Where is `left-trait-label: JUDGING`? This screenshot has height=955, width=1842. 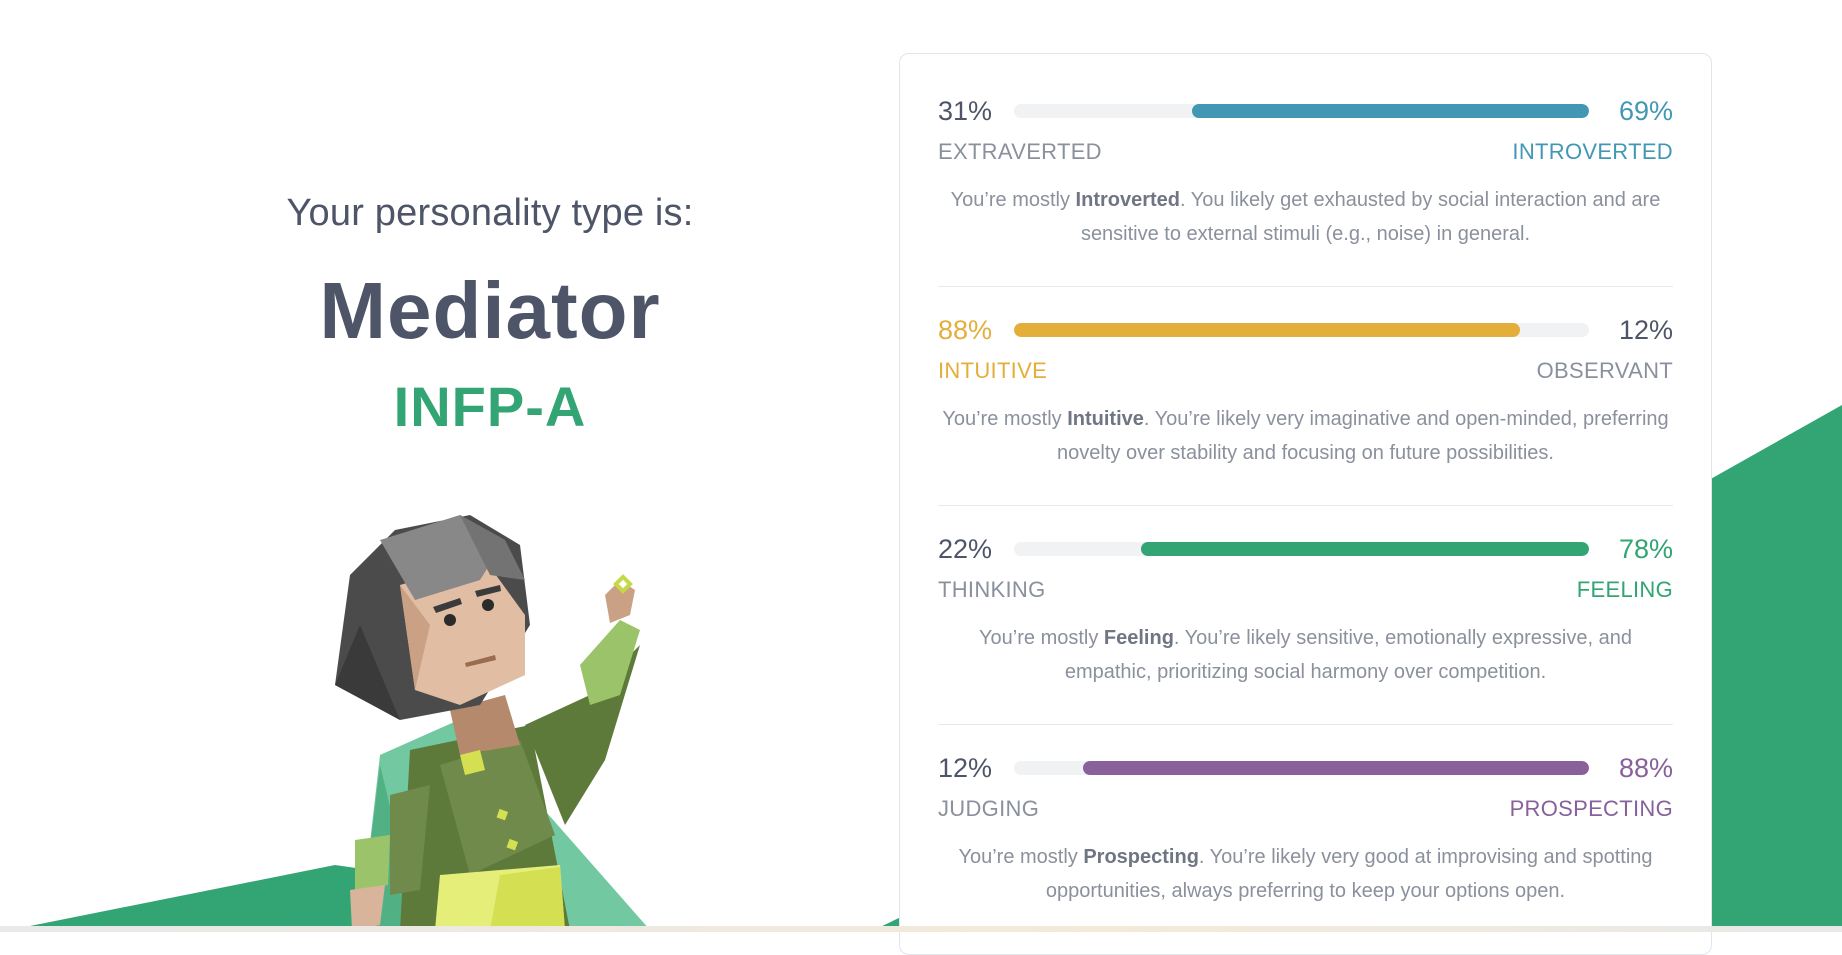 left-trait-label: JUDGING is located at coordinates (989, 808).